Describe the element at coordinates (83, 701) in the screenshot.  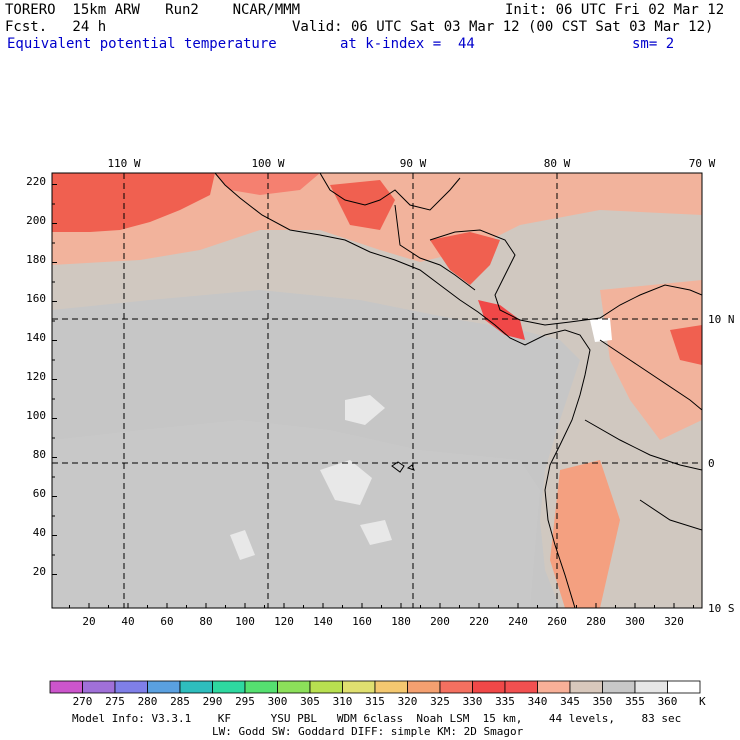
I see `colorbar-label: 270` at that location.